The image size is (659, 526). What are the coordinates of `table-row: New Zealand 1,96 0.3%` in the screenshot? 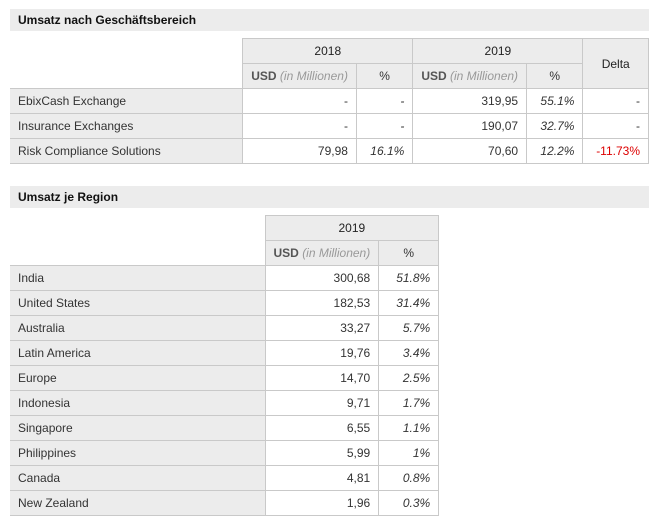 It's located at (225, 503).